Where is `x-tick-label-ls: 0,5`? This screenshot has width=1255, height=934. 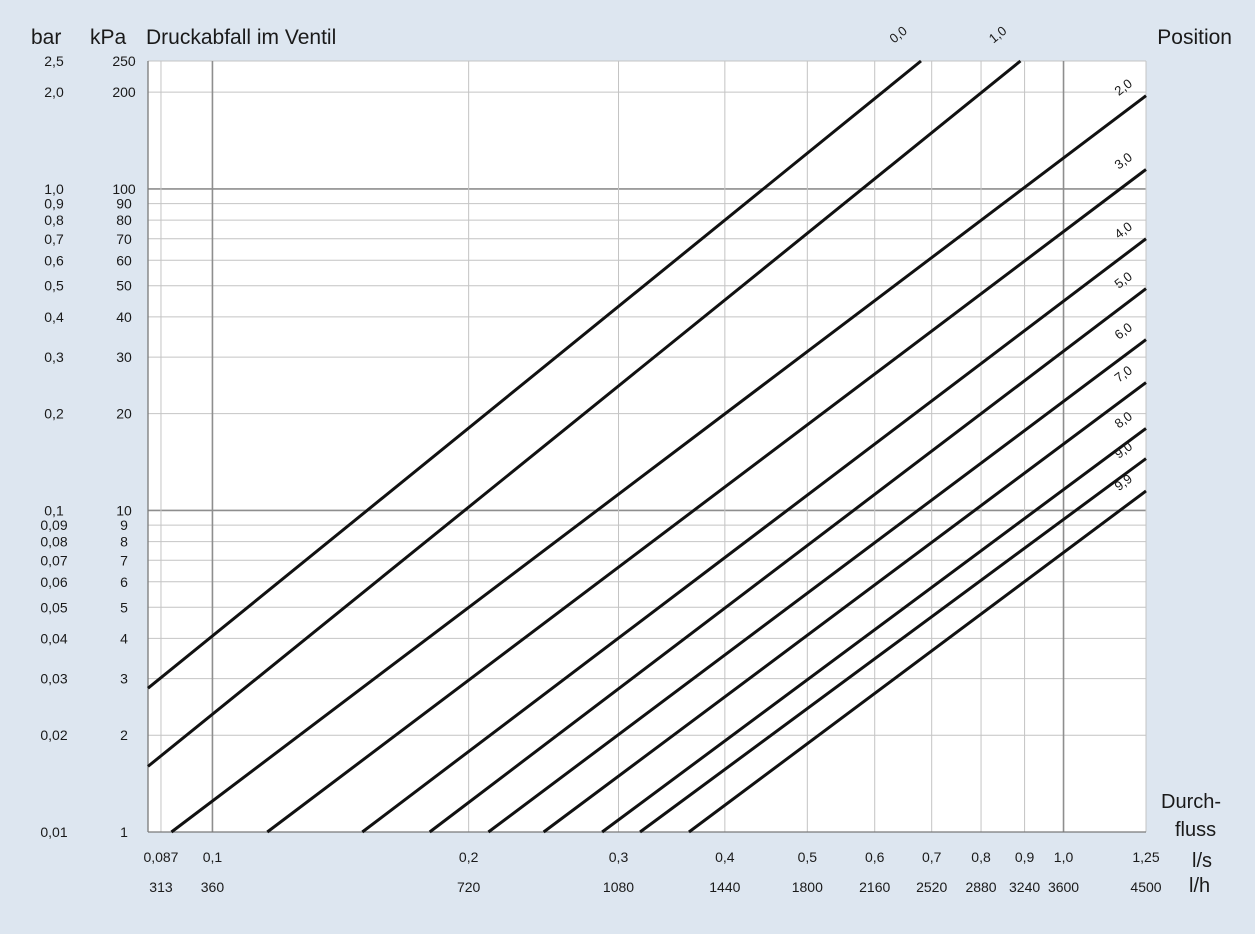 x-tick-label-ls: 0,5 is located at coordinates (808, 857).